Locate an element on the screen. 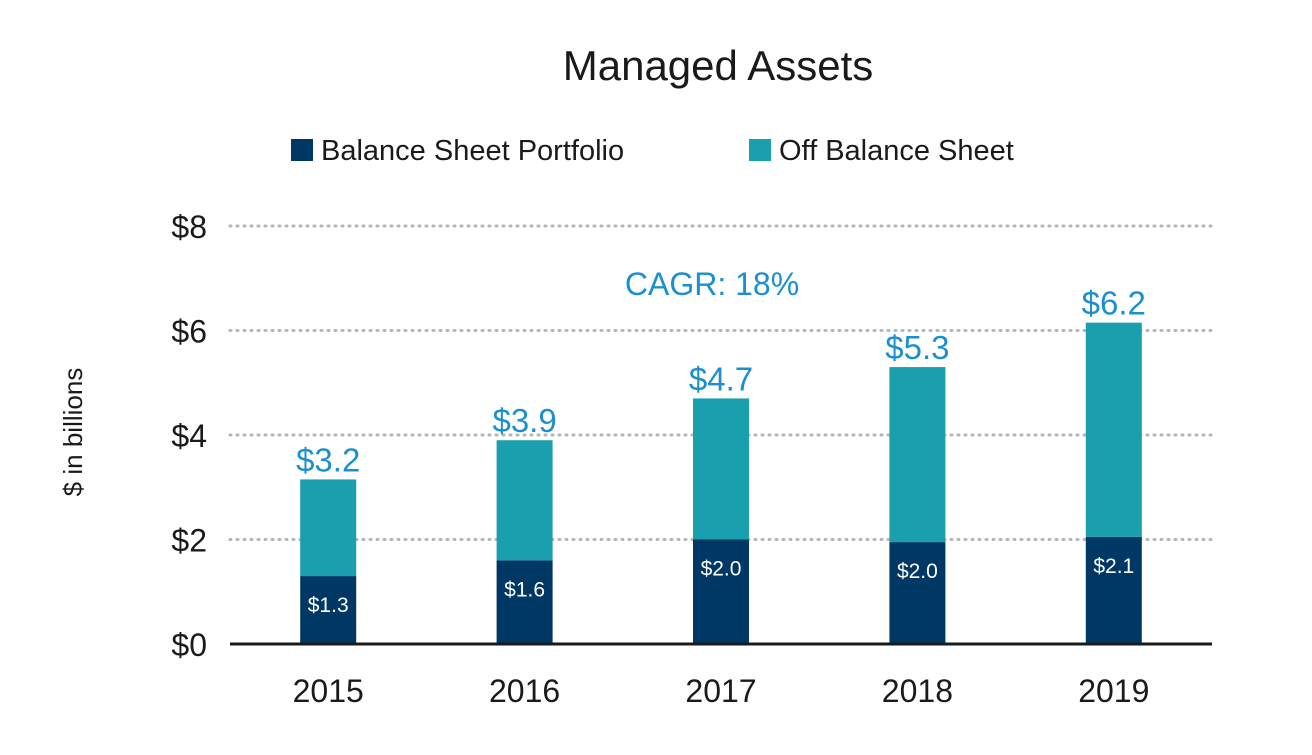 The image size is (1312, 755). x-tick-label: 2017 is located at coordinates (720, 691).